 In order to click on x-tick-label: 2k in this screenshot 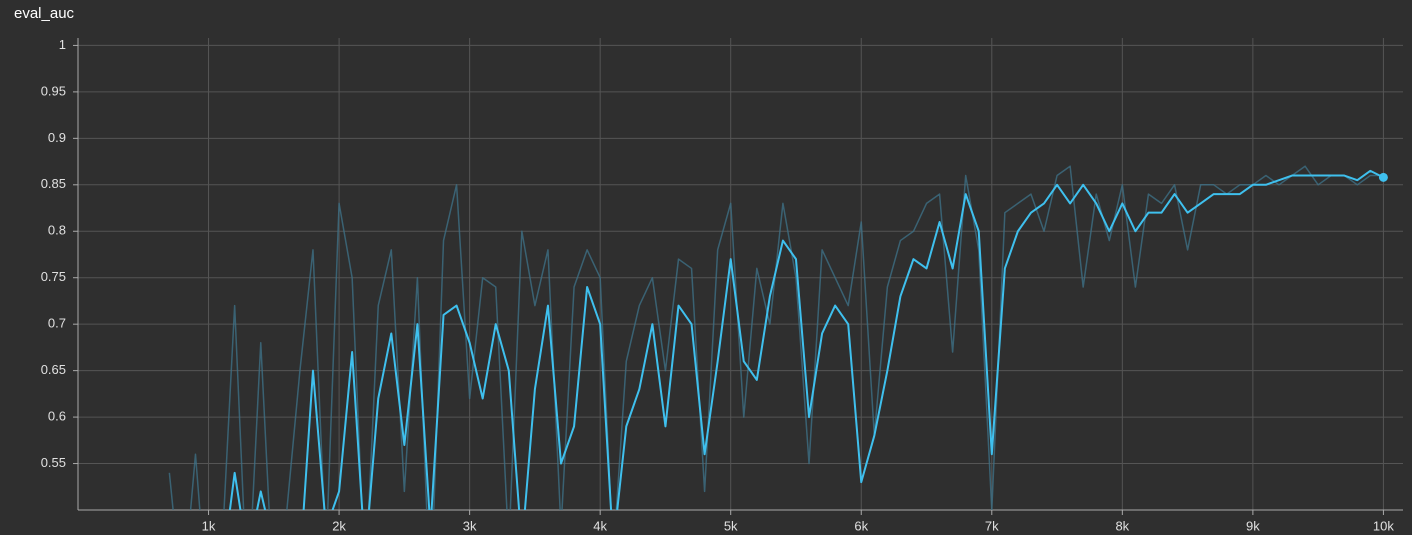, I will do `click(339, 525)`.